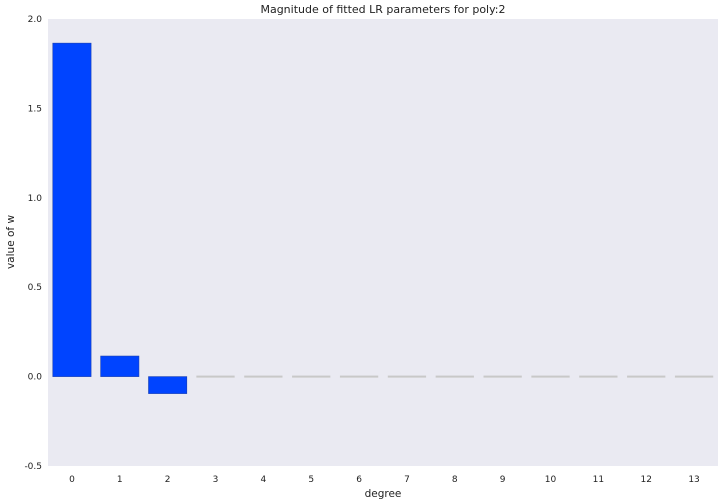  Describe the element at coordinates (263, 480) in the screenshot. I see `x-tick-label-4: 4` at that location.